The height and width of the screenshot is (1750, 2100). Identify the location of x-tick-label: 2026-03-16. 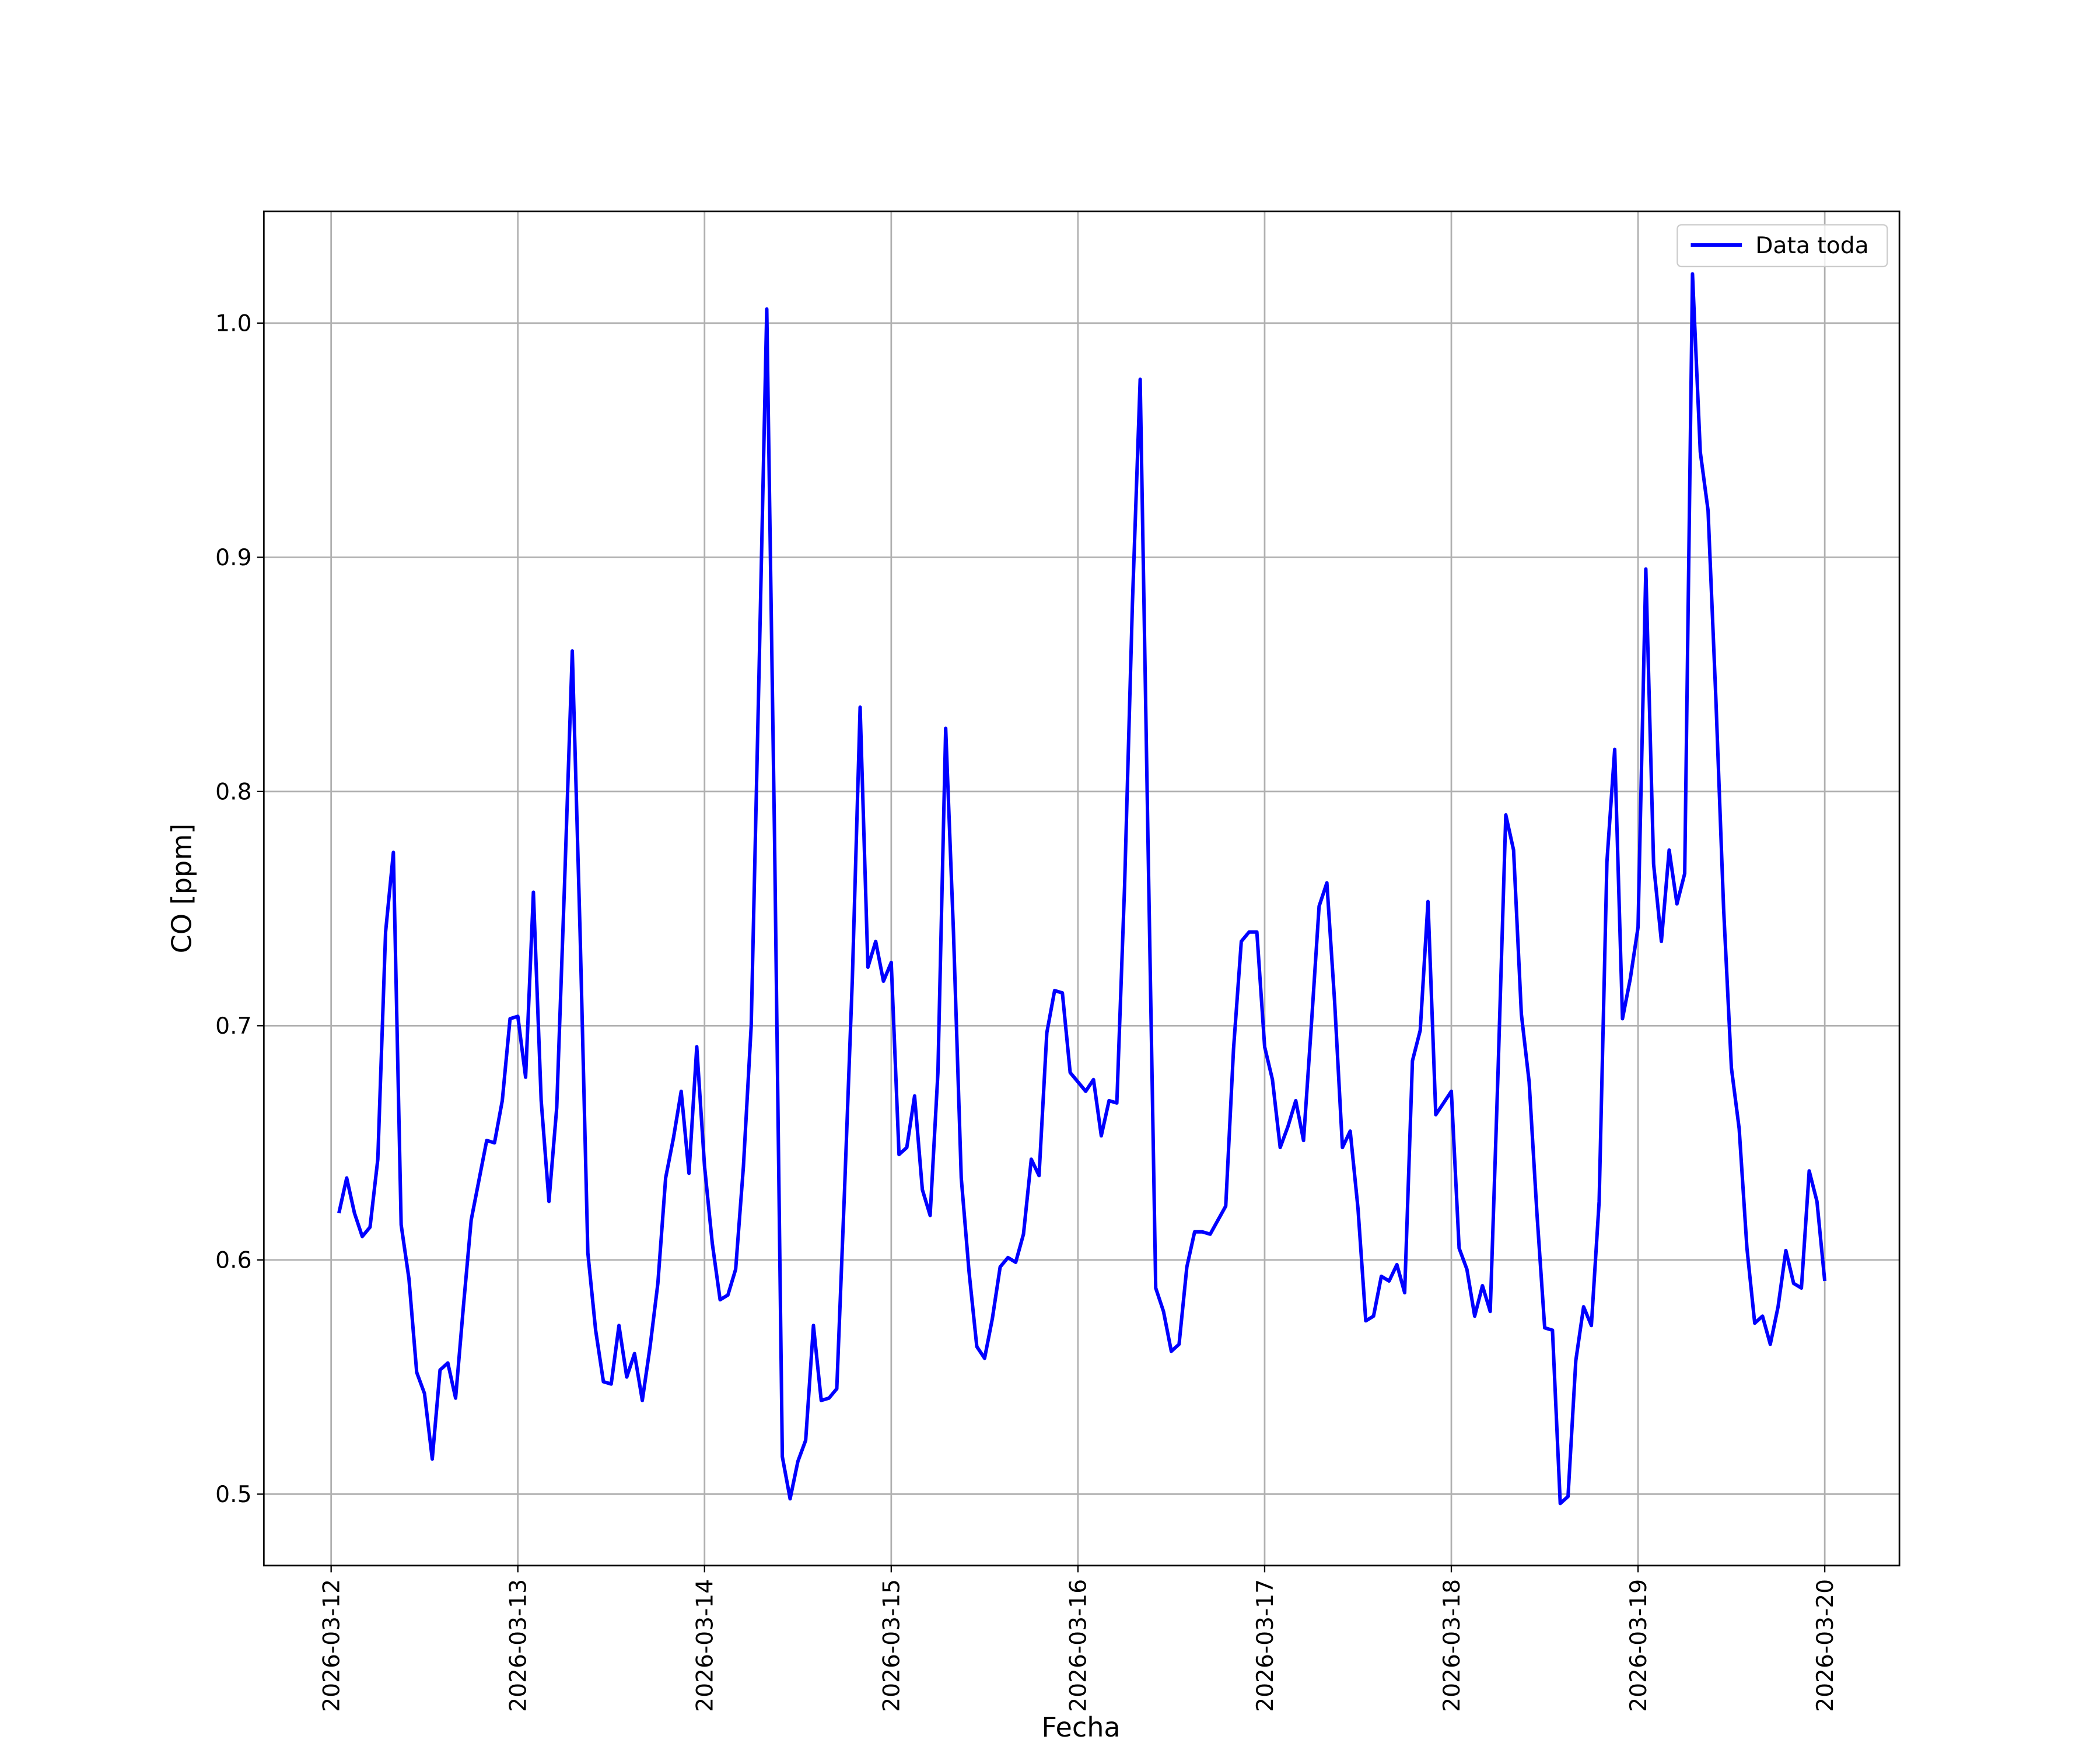
(1079, 1645).